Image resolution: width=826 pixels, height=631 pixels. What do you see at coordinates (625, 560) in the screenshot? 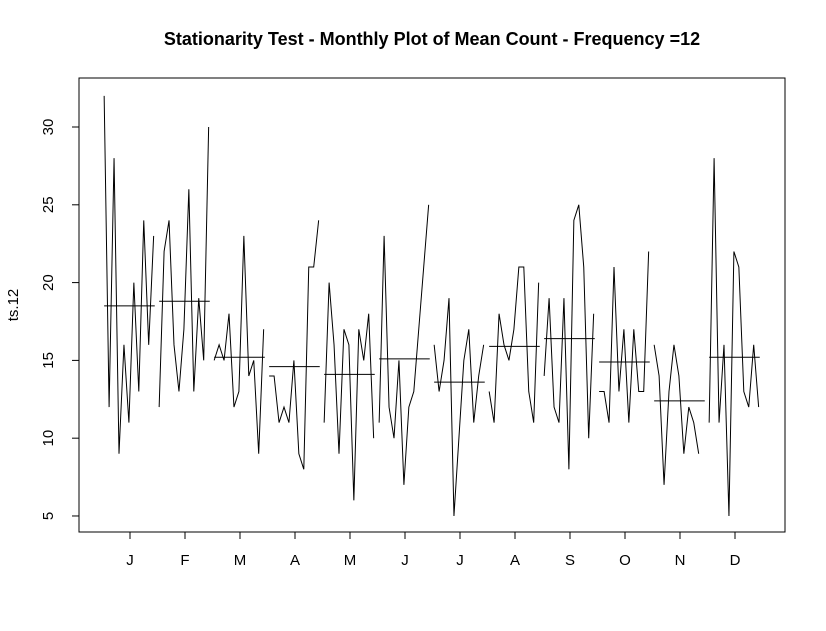
I see `x-tick-label: O` at bounding box center [625, 560].